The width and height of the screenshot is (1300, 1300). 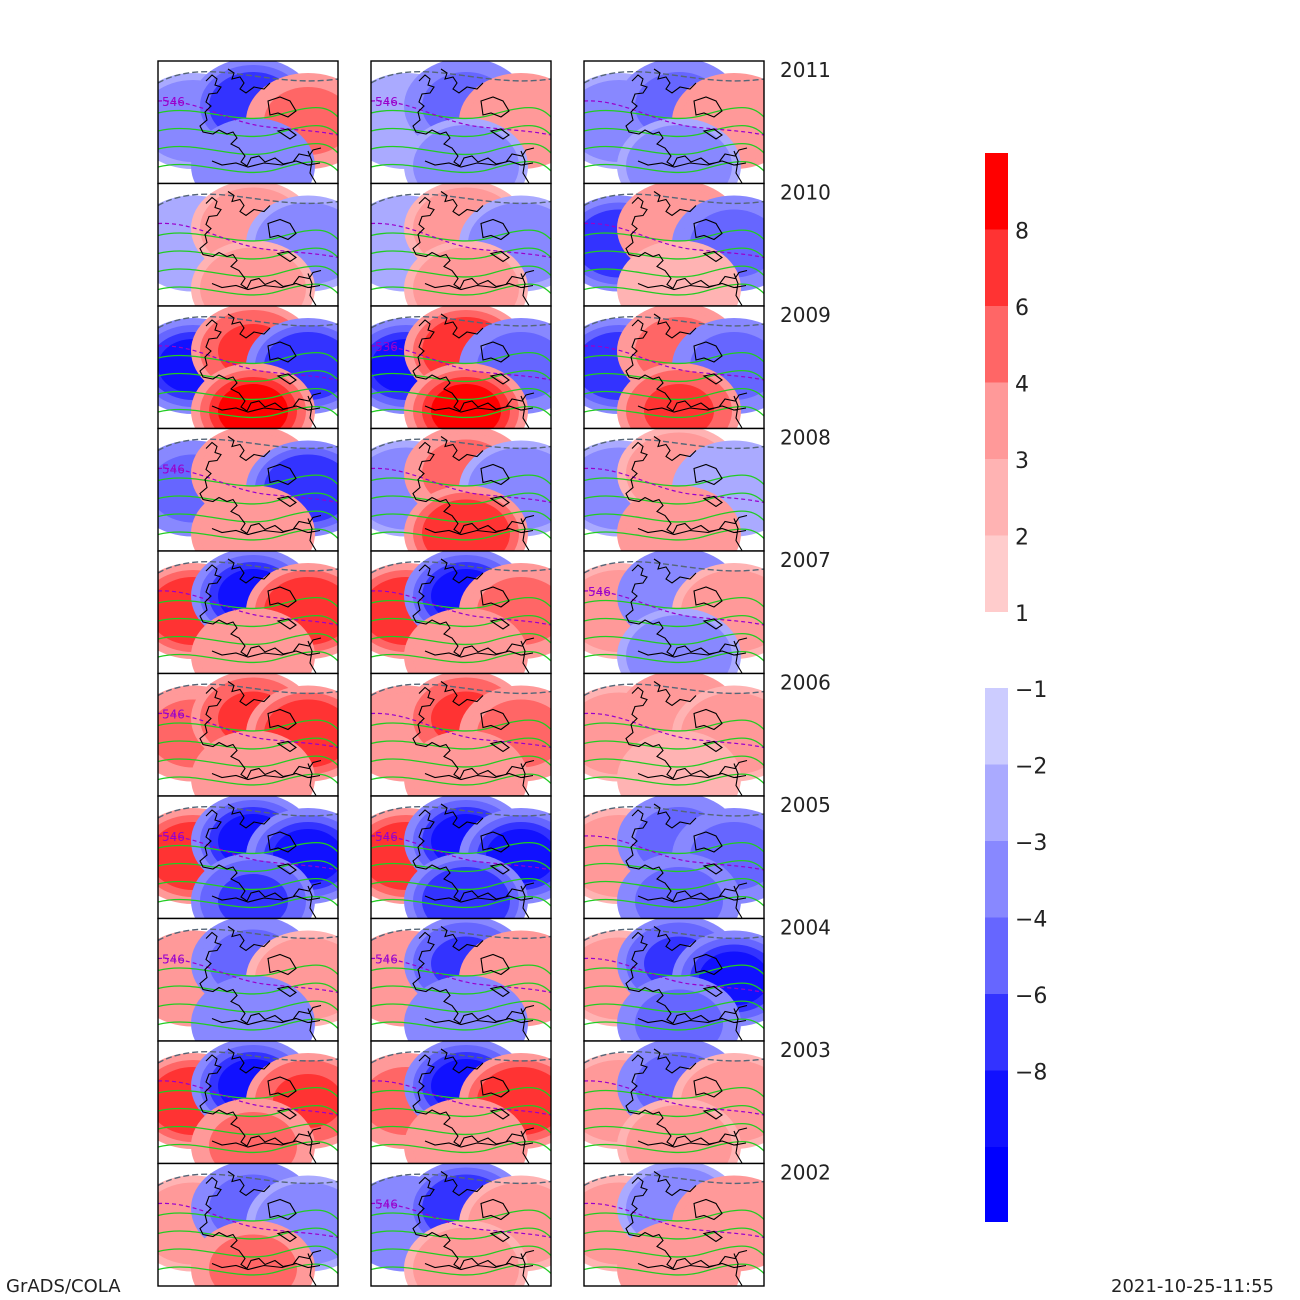 I want to click on footer-left-label: GrADS/COLA, so click(x=63, y=1286).